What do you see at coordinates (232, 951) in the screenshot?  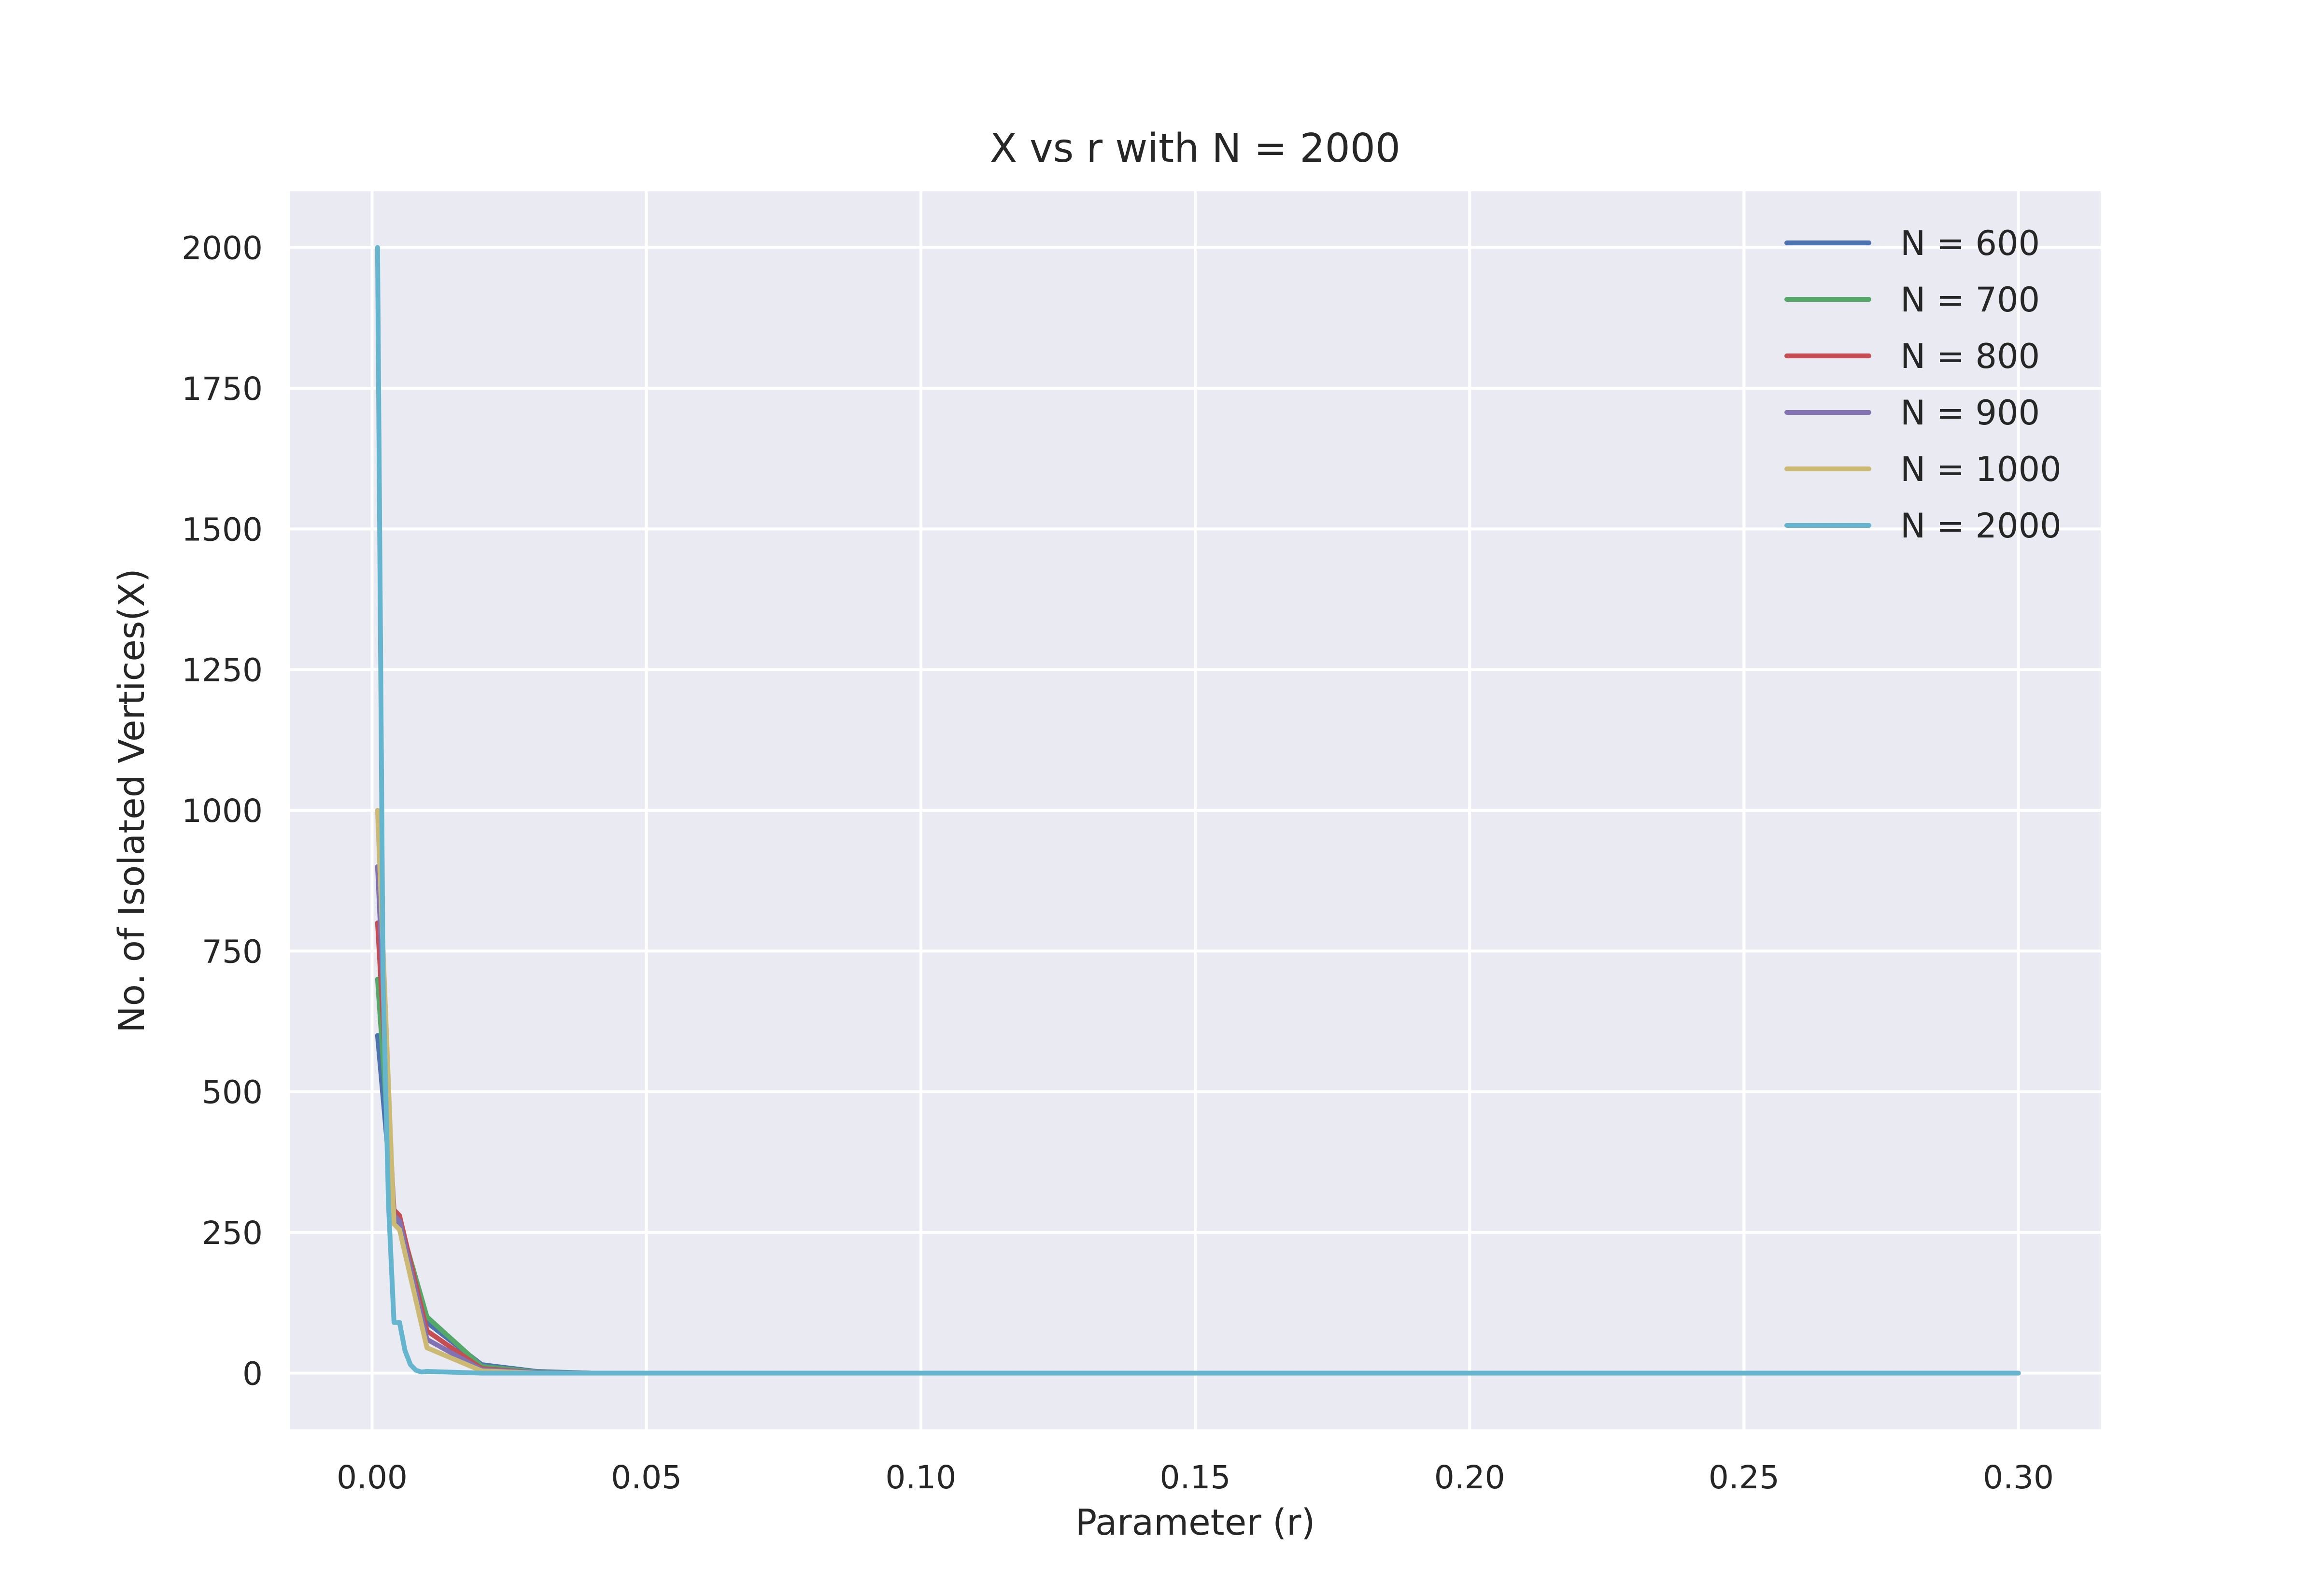 I see `y-tick-label: 750` at bounding box center [232, 951].